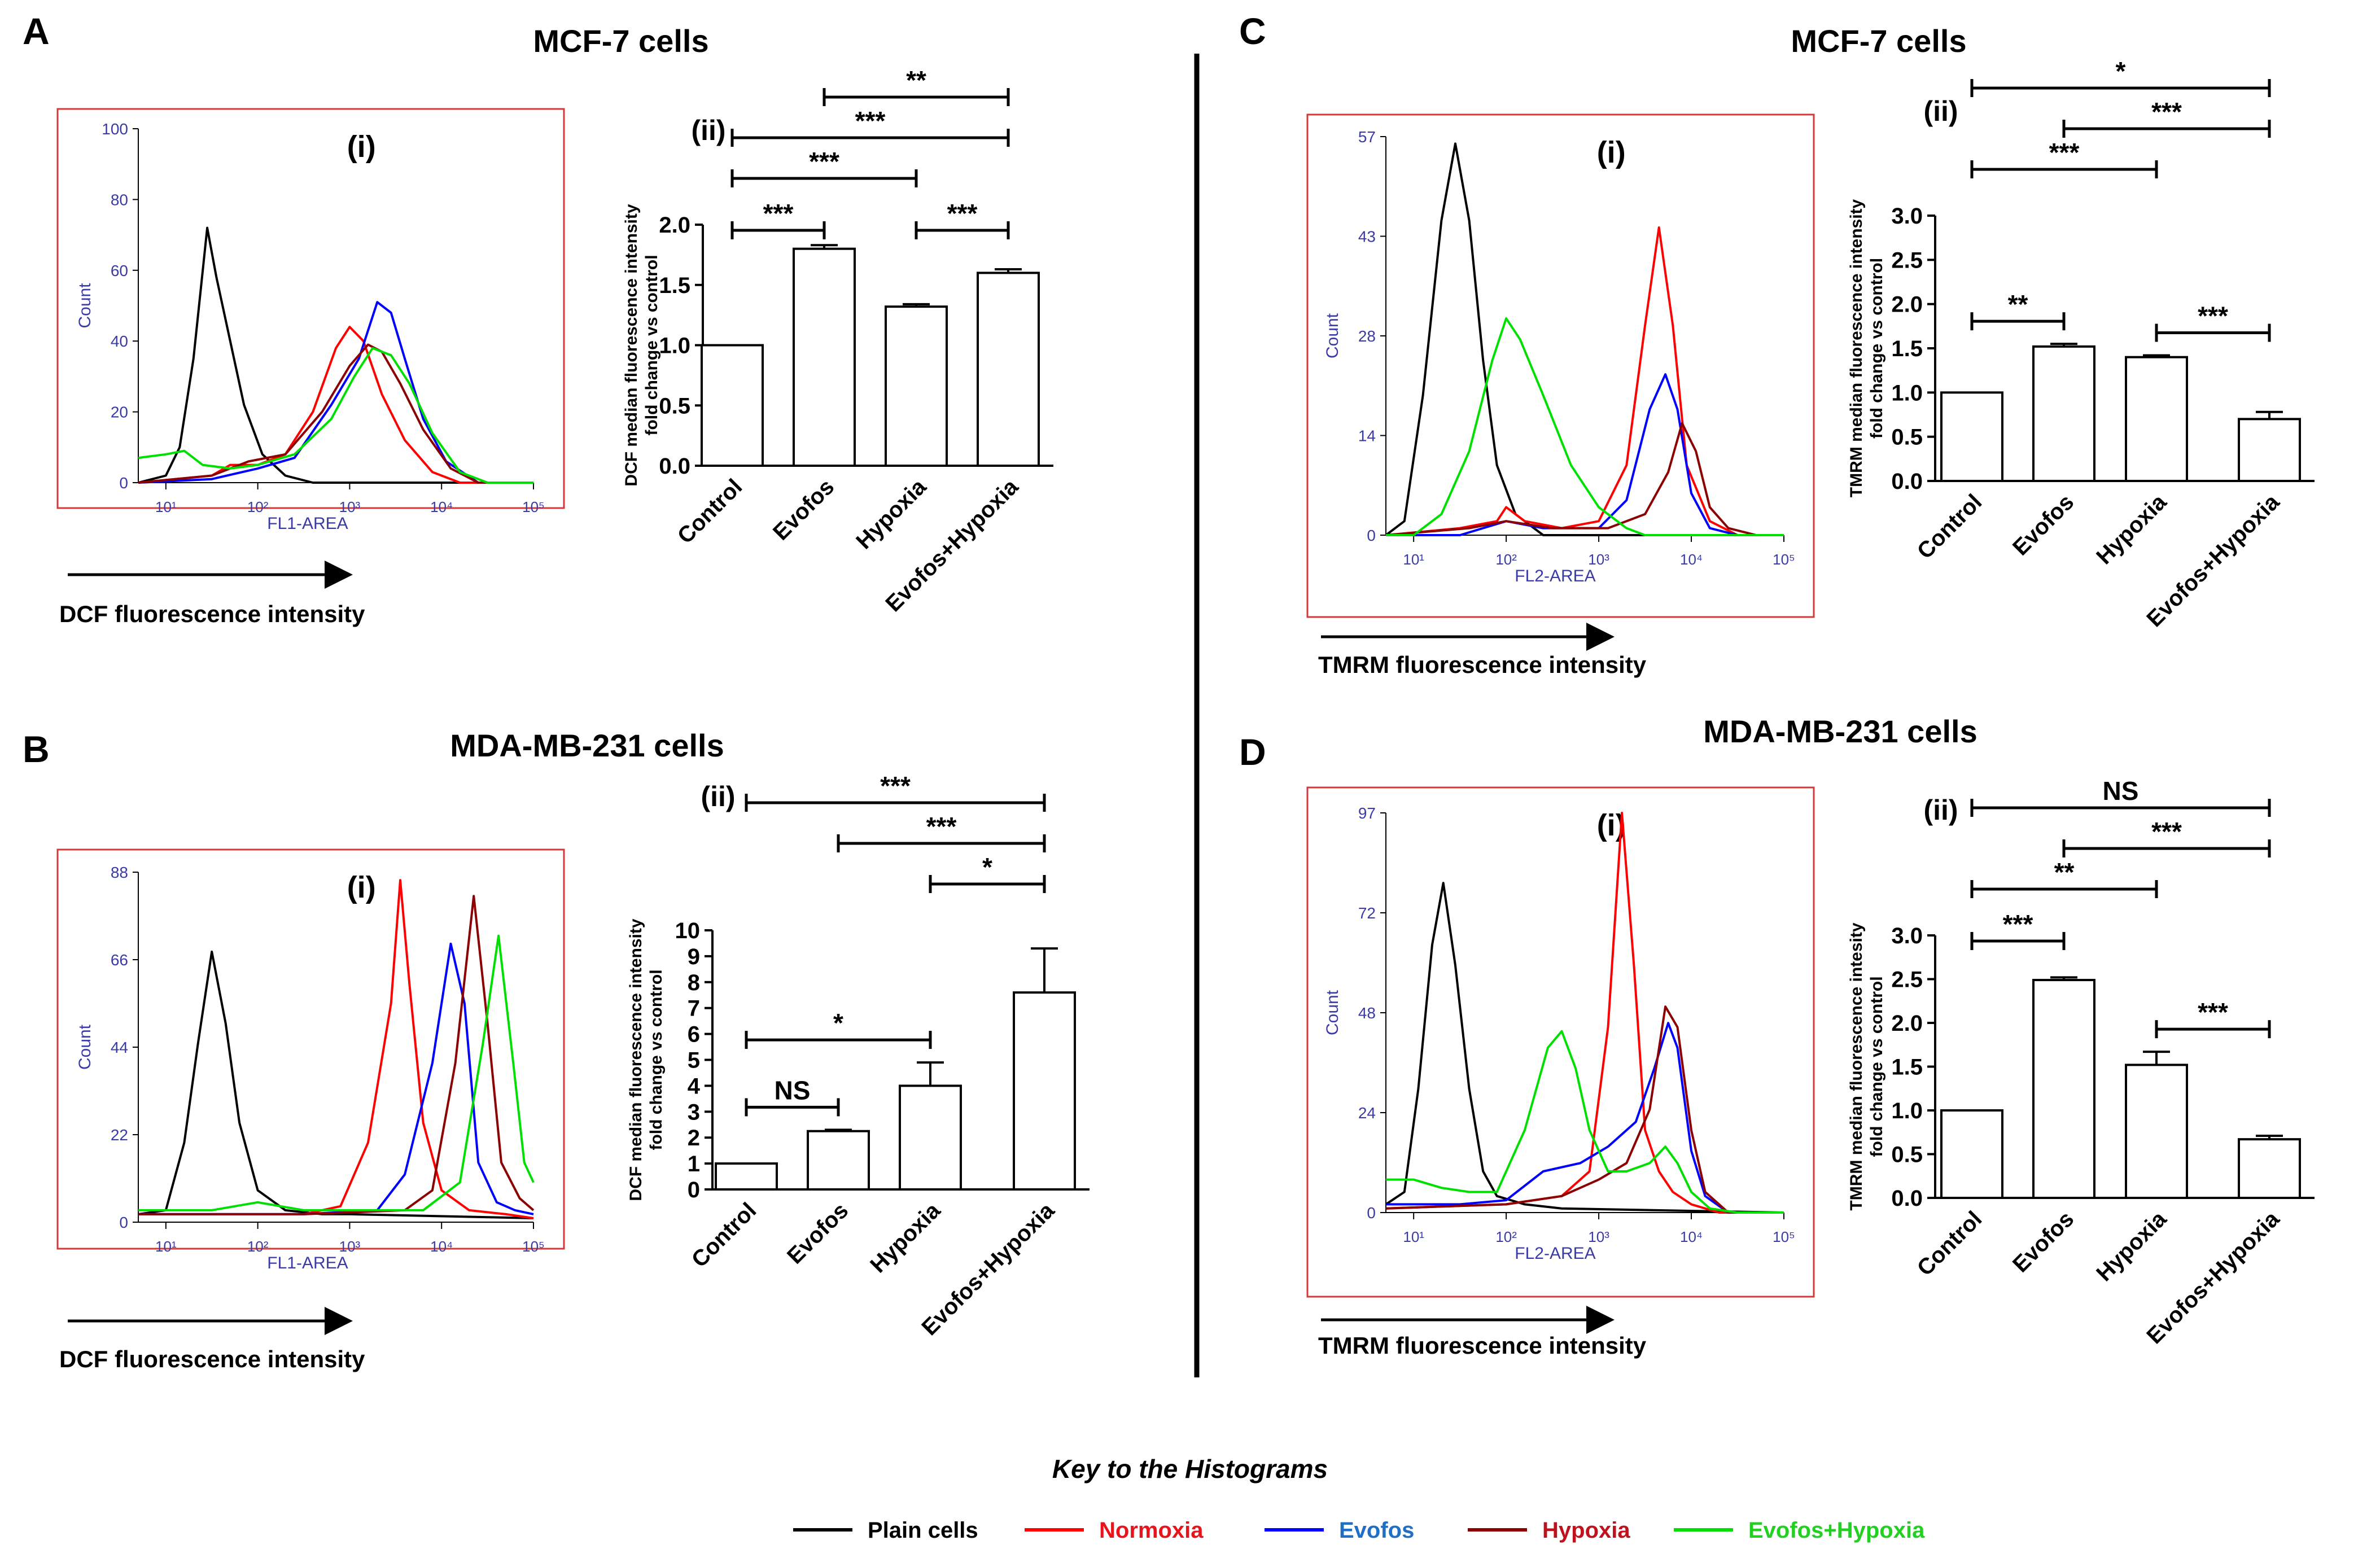 This screenshot has height=1562, width=2380. I want to click on bar-y-tick-label: 8, so click(694, 983).